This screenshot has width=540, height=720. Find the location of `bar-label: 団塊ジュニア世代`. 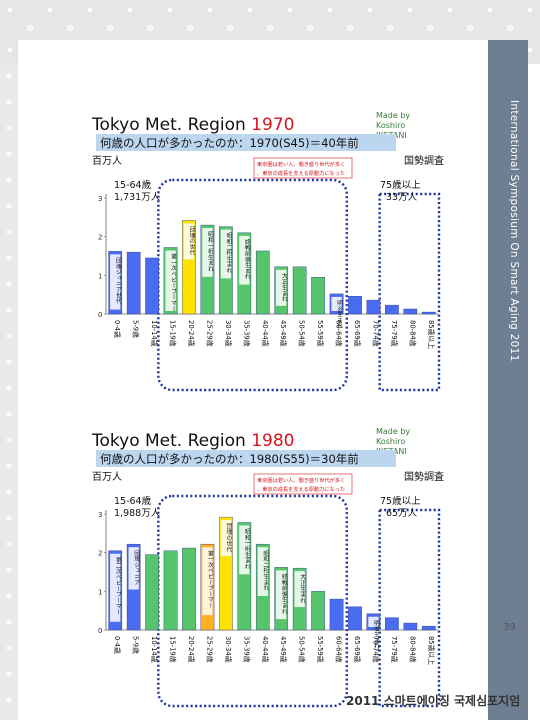

bar-label: 団塊ジュニア世代 is located at coordinates (117, 281).